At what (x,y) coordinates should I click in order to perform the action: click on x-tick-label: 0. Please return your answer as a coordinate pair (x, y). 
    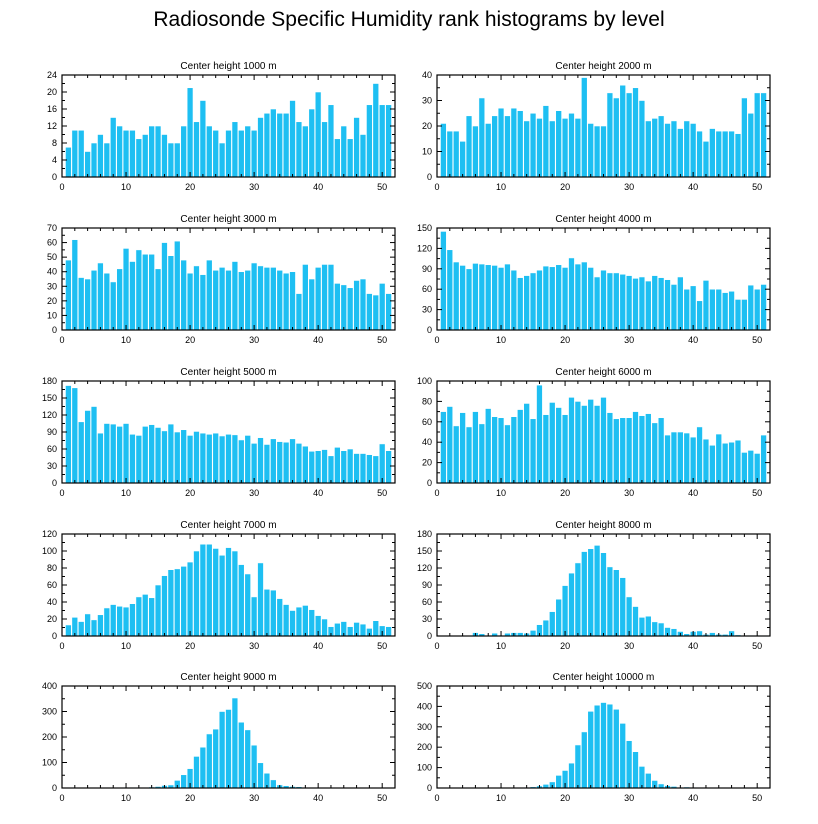
    Looking at the image, I should click on (61, 187).